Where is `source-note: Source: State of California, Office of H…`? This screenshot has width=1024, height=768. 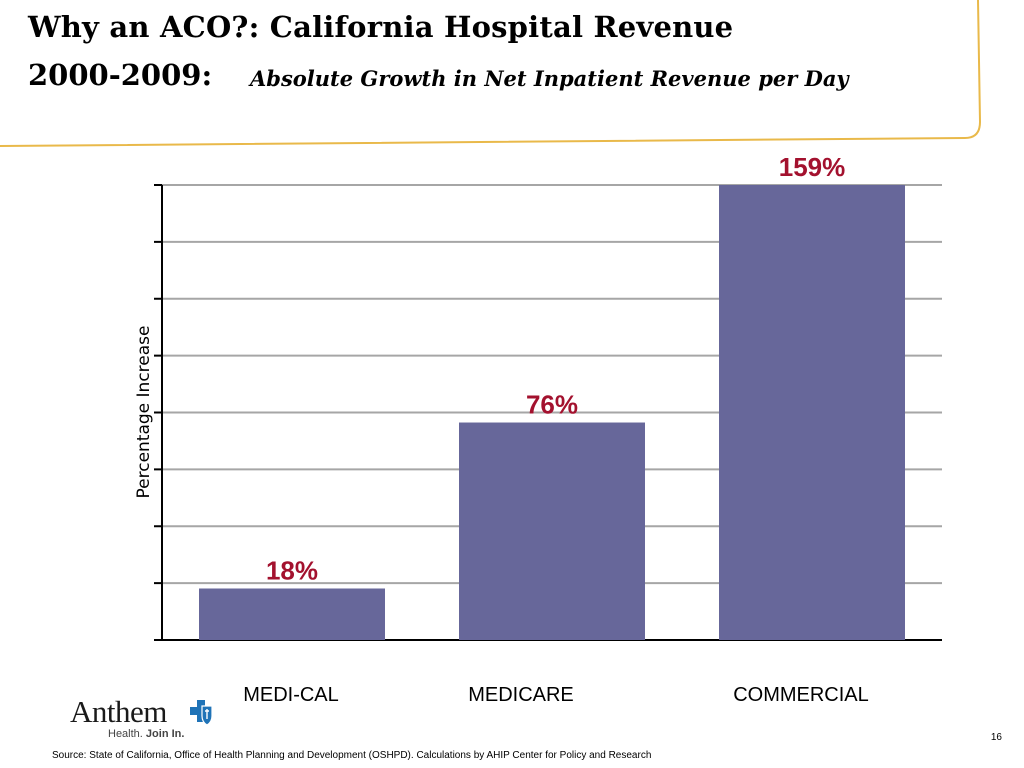 source-note: Source: State of California, Office of H… is located at coordinates (352, 755).